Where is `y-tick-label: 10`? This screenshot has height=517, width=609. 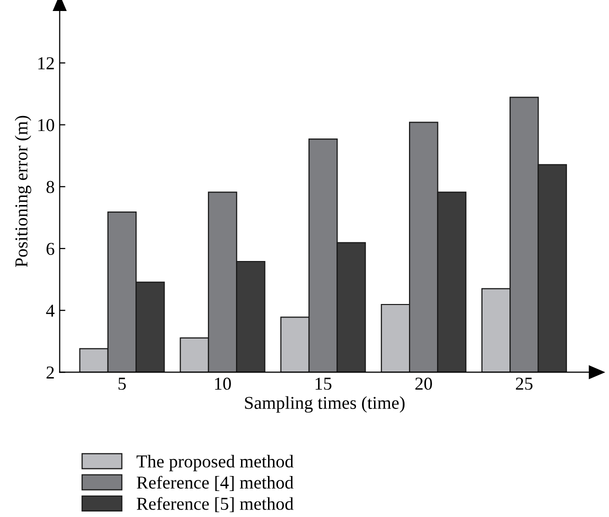
y-tick-label: 10 is located at coordinates (46, 125).